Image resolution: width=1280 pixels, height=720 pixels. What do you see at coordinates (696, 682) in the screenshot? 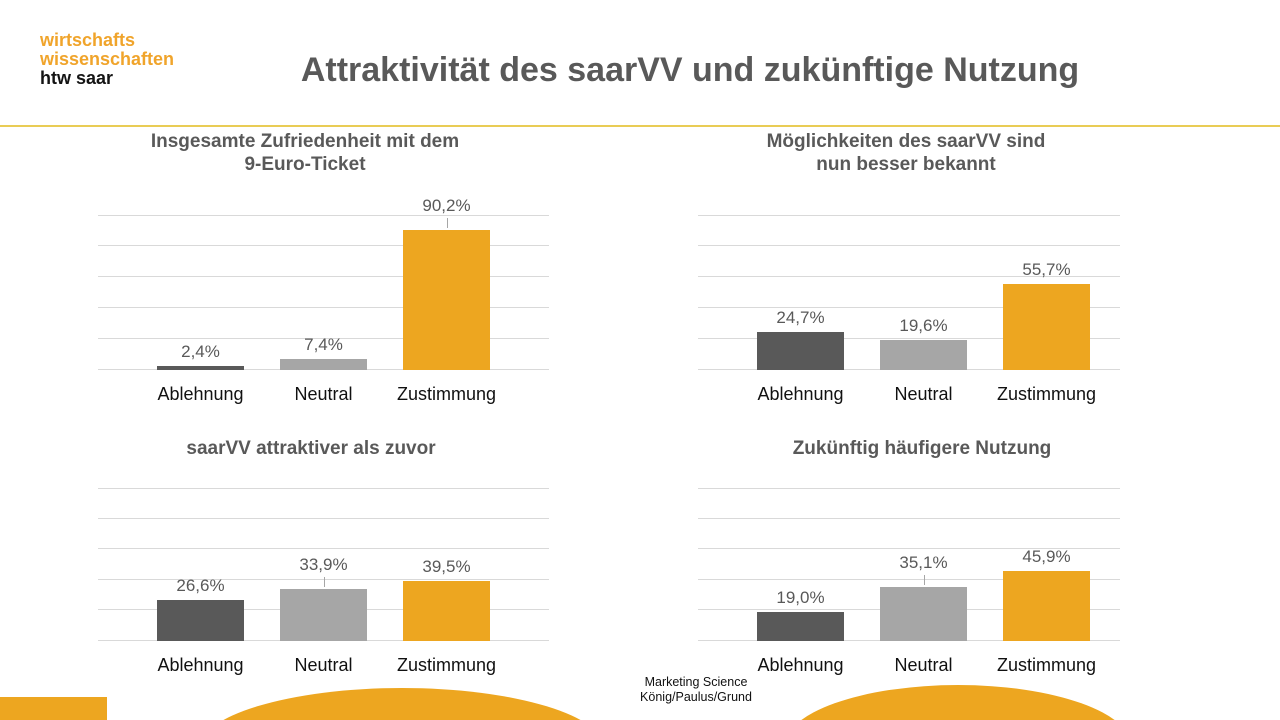
I see `footer-line-1: Marketing Science` at bounding box center [696, 682].